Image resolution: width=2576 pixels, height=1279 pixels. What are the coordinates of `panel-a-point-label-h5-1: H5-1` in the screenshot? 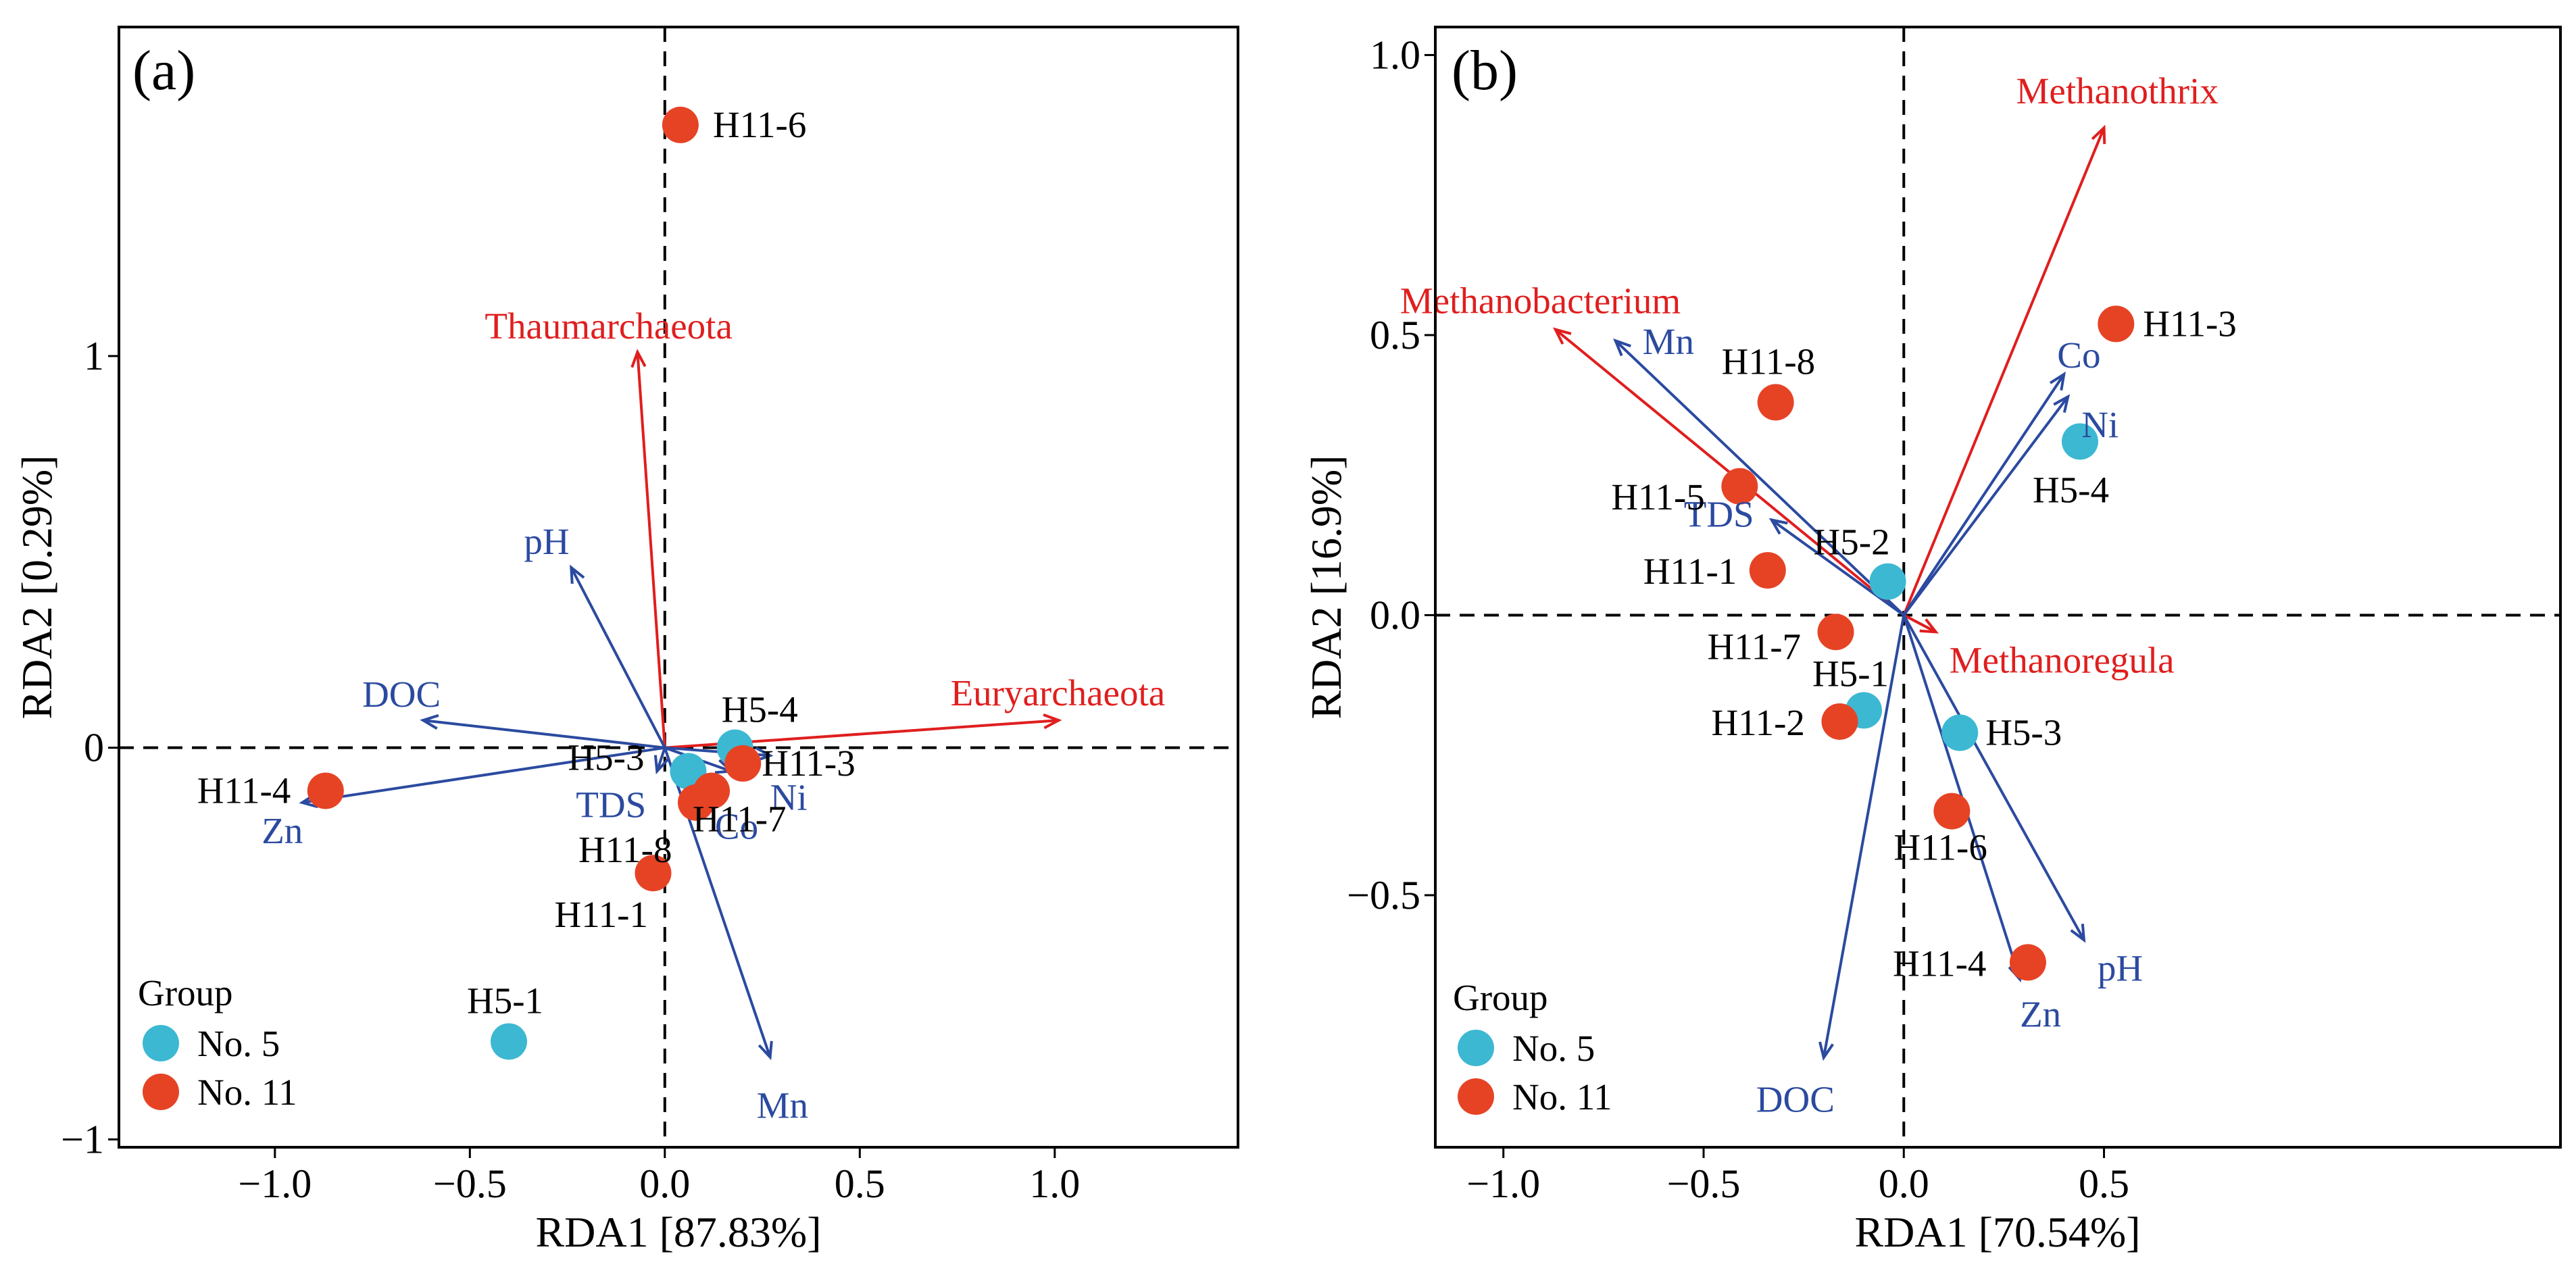 It's located at (505, 1000).